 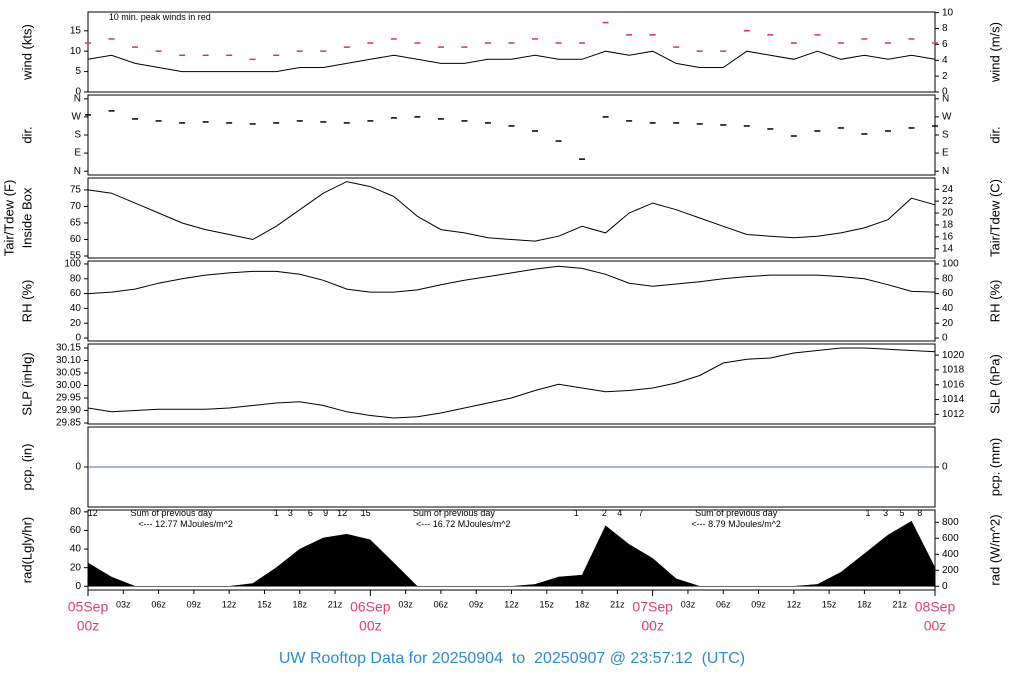 What do you see at coordinates (370, 607) in the screenshot?
I see `x-major-label: 06Sep` at bounding box center [370, 607].